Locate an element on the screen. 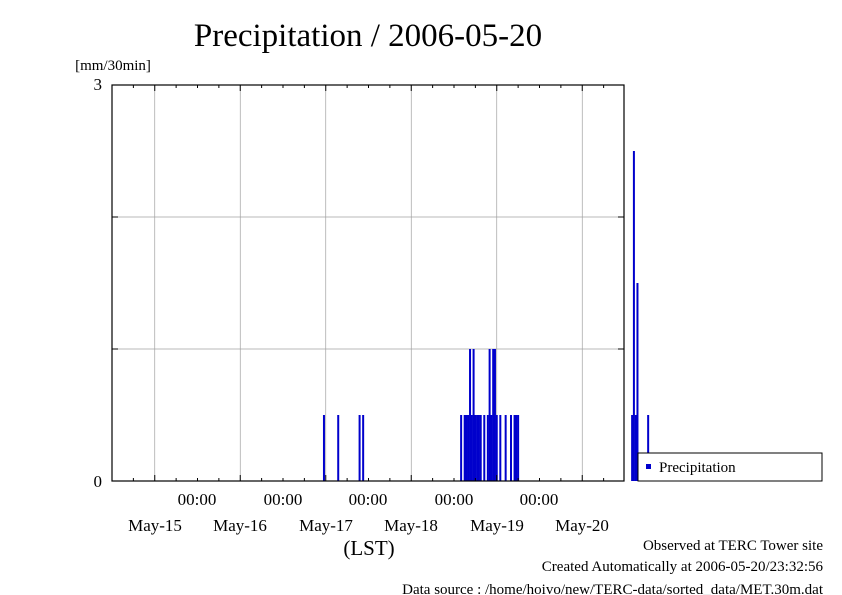 The width and height of the screenshot is (842, 595). legend-swatch is located at coordinates (648, 466).